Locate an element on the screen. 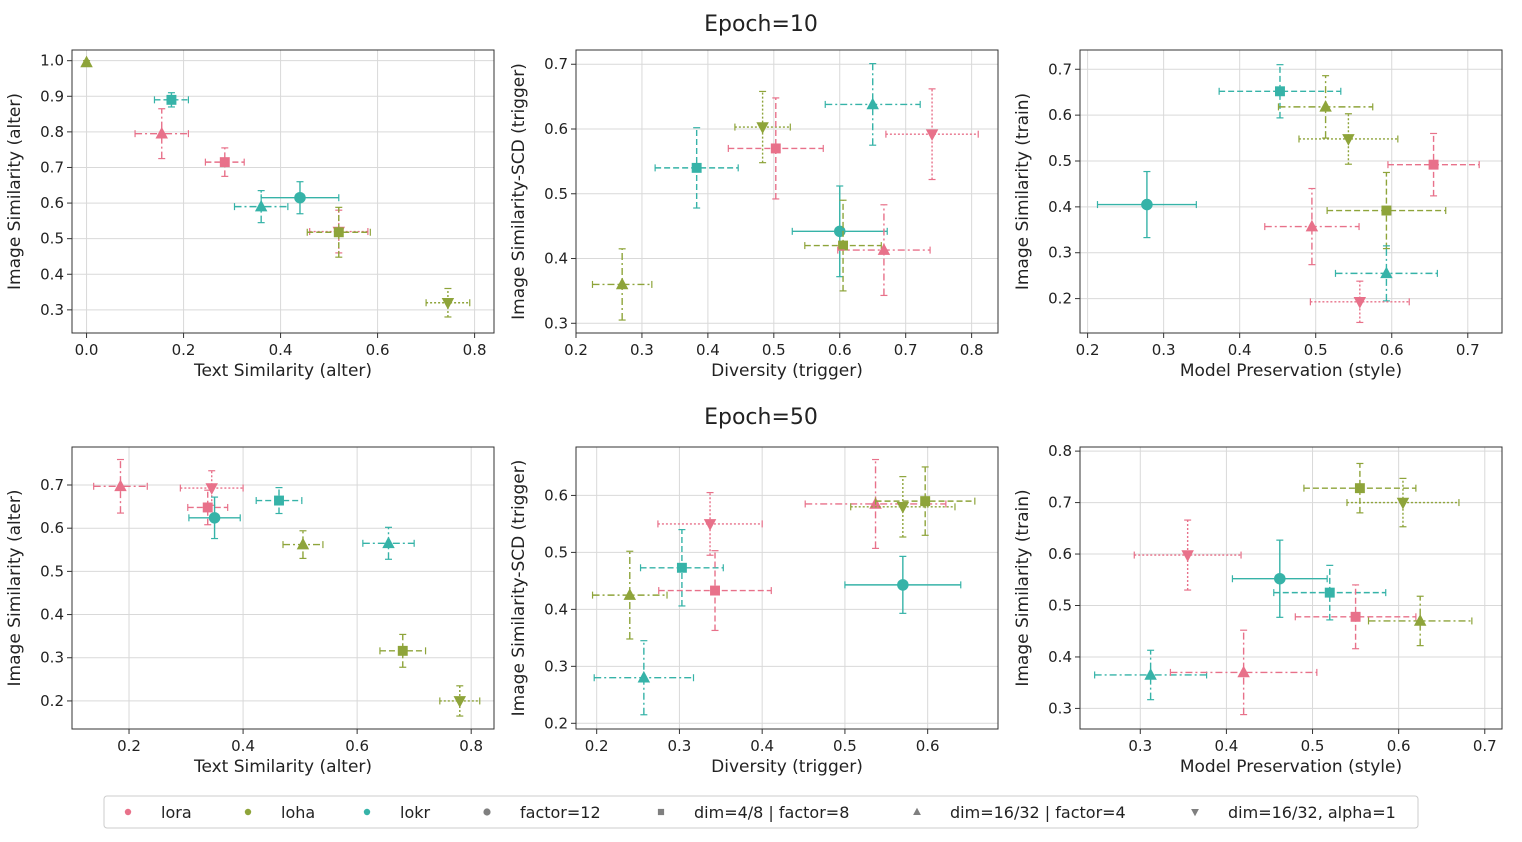  y-tick-label: 0.9 is located at coordinates (52, 96).